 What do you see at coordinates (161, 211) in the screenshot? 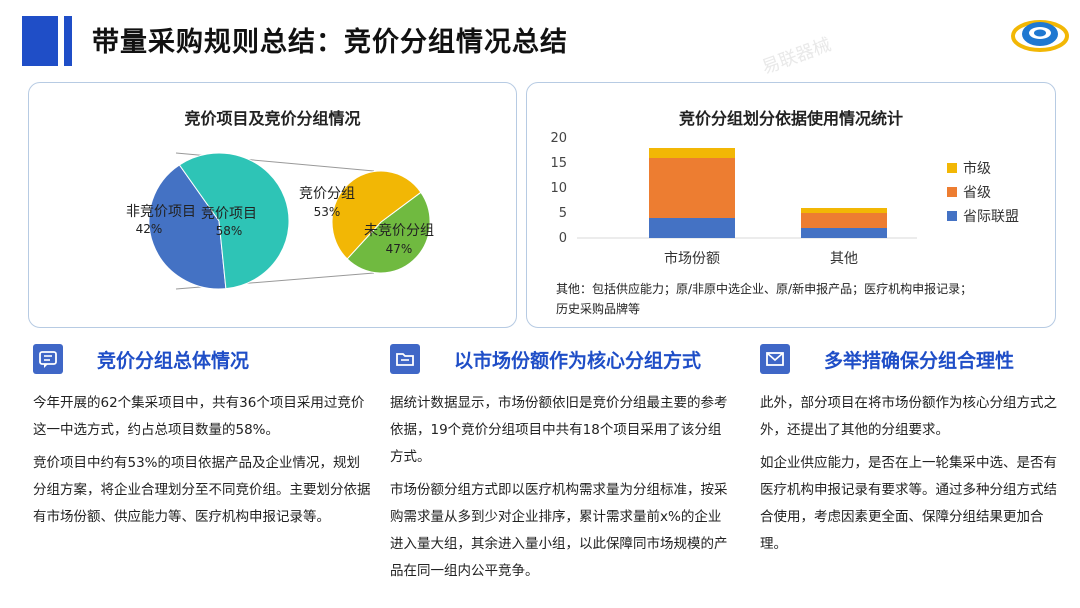
I see `pie-label-non-bid: 非竞价项目` at bounding box center [161, 211].